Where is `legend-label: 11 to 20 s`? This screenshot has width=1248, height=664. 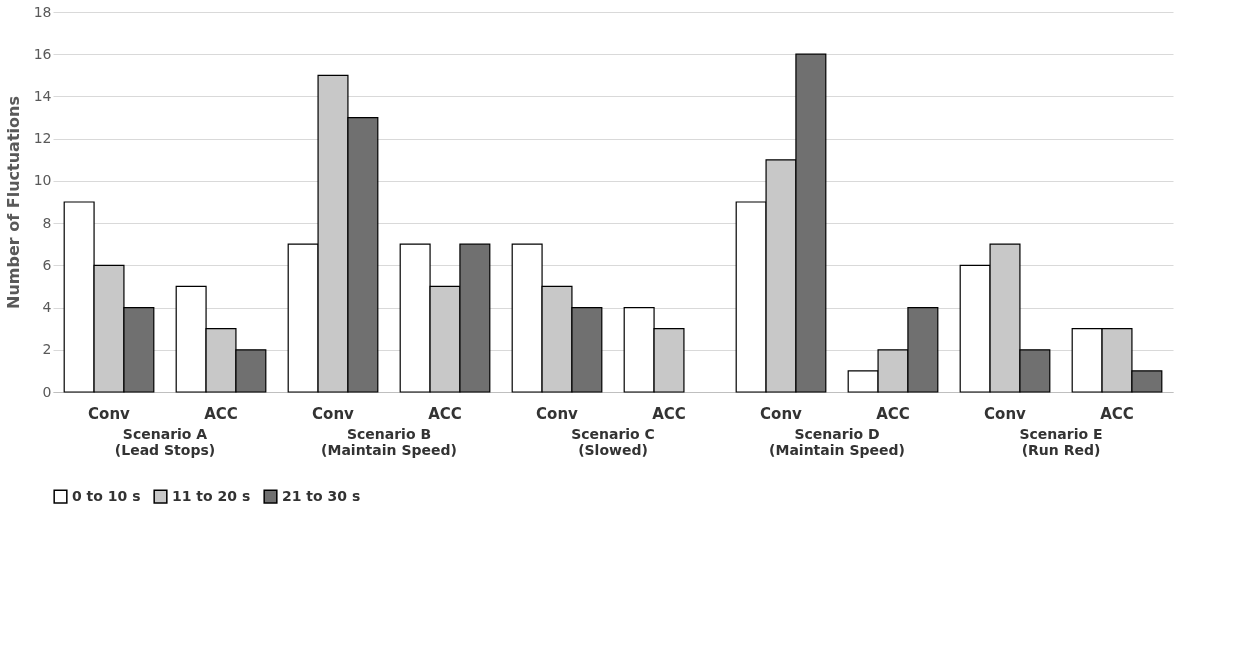
legend-label: 11 to 20 s is located at coordinates (211, 495).